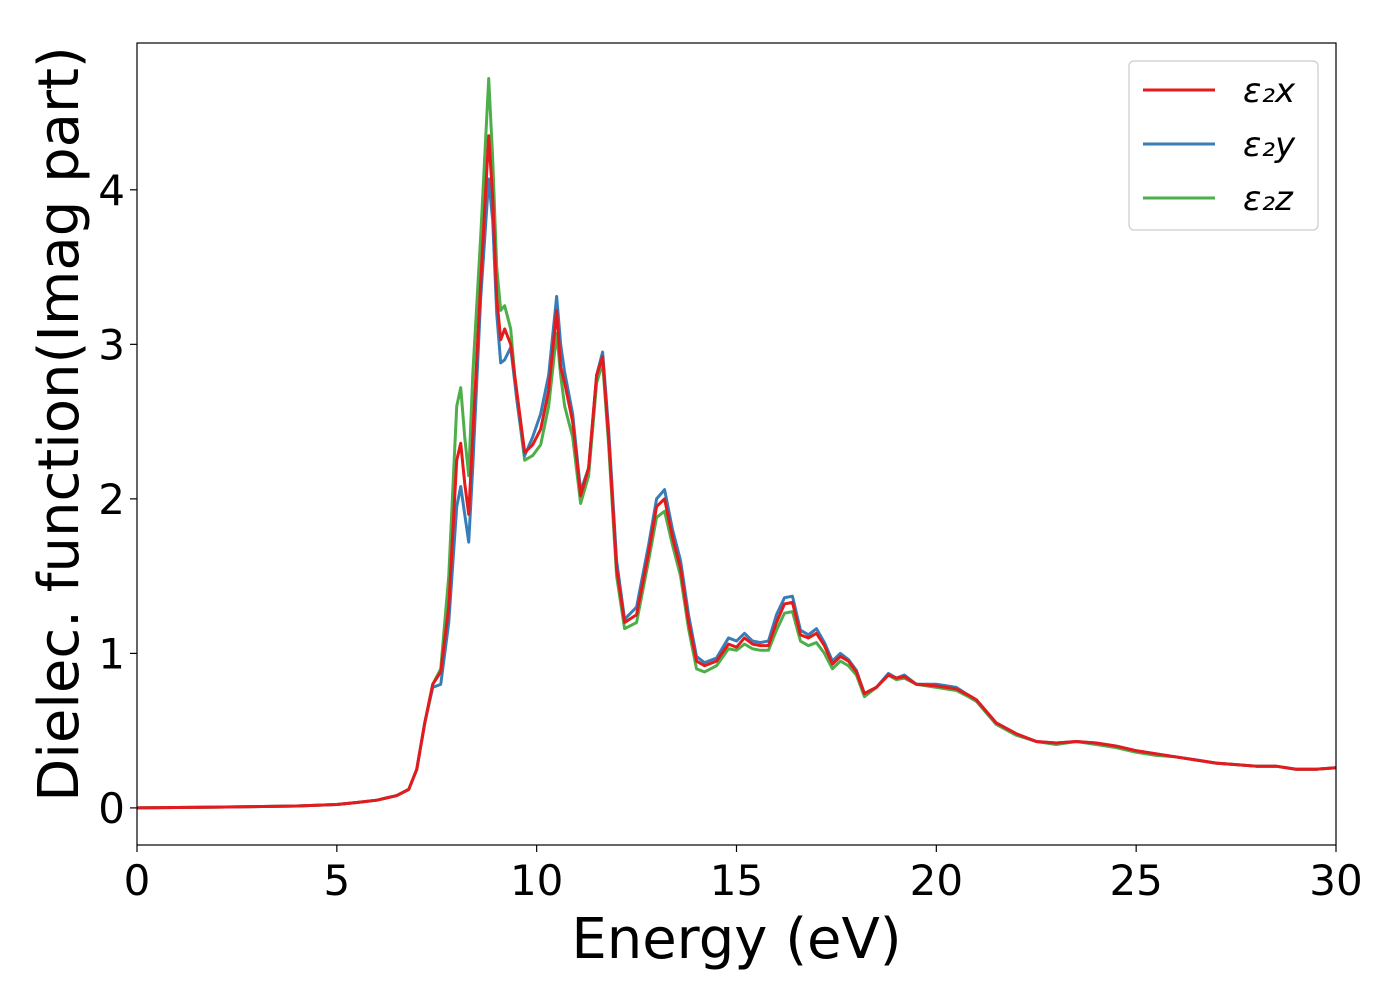 This screenshot has width=1400, height=1000. What do you see at coordinates (111, 499) in the screenshot?
I see `y-tick-label: 2` at bounding box center [111, 499].